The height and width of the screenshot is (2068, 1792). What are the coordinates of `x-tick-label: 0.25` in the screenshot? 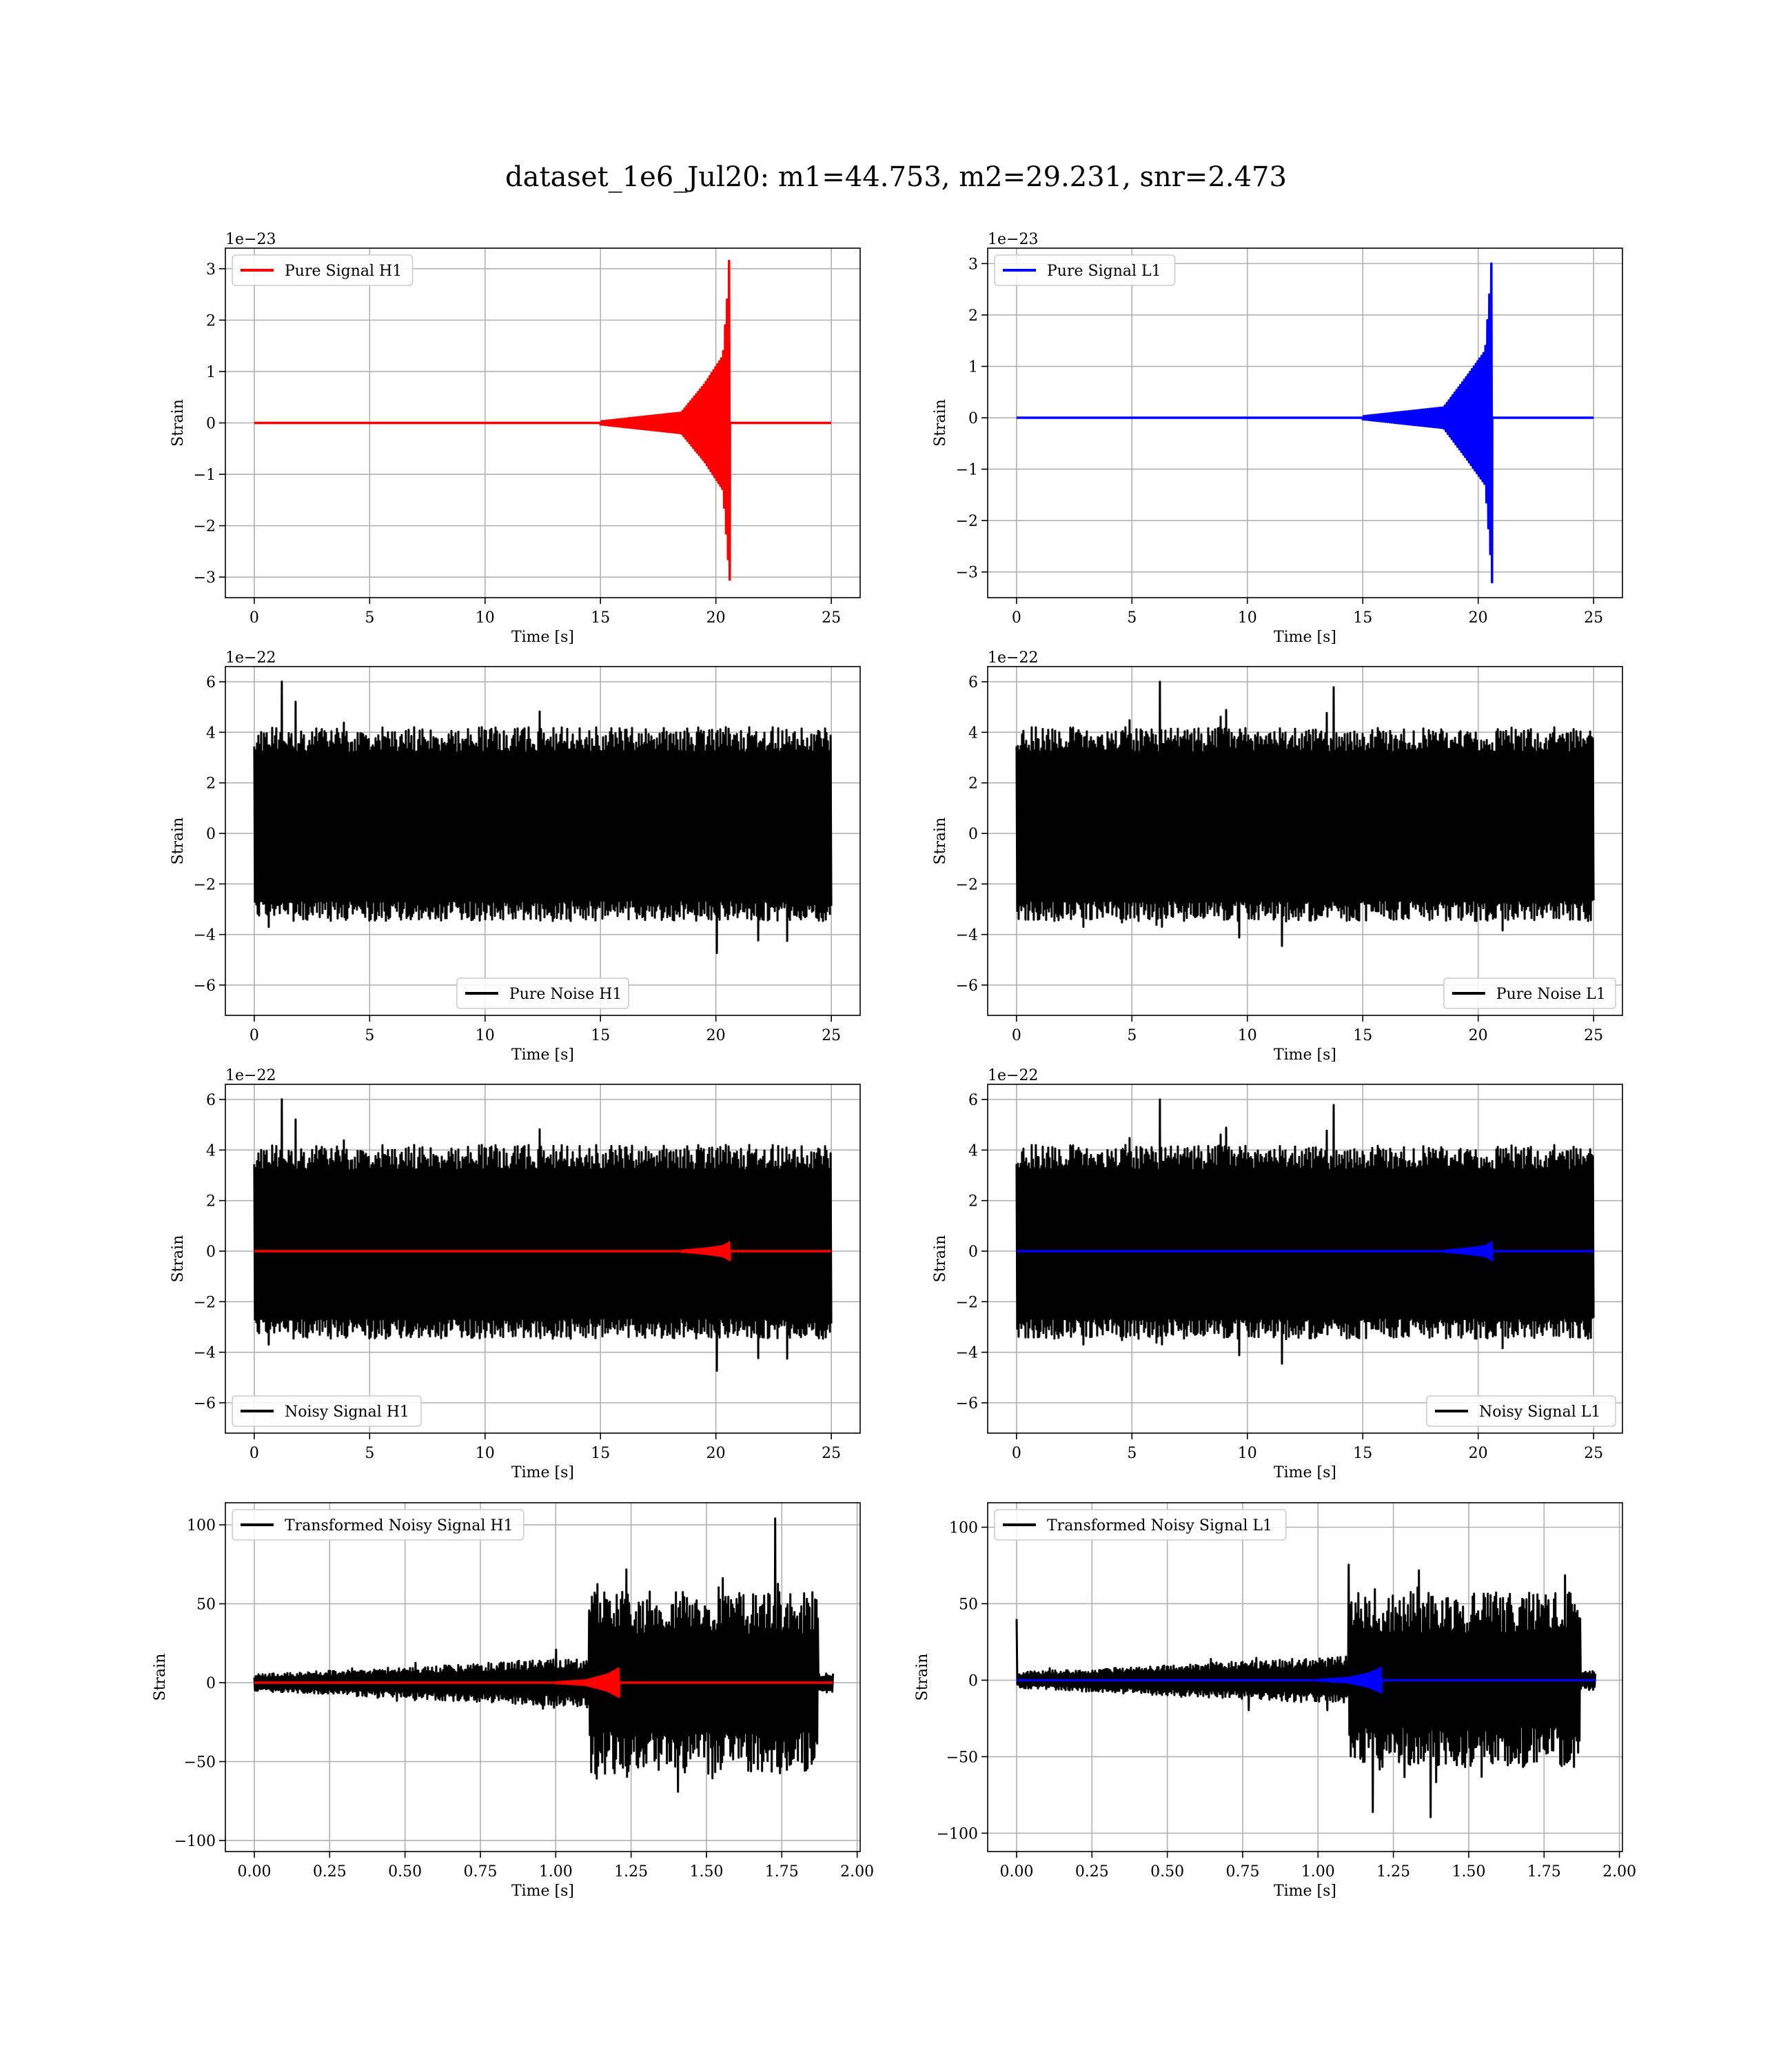 It's located at (1092, 1872).